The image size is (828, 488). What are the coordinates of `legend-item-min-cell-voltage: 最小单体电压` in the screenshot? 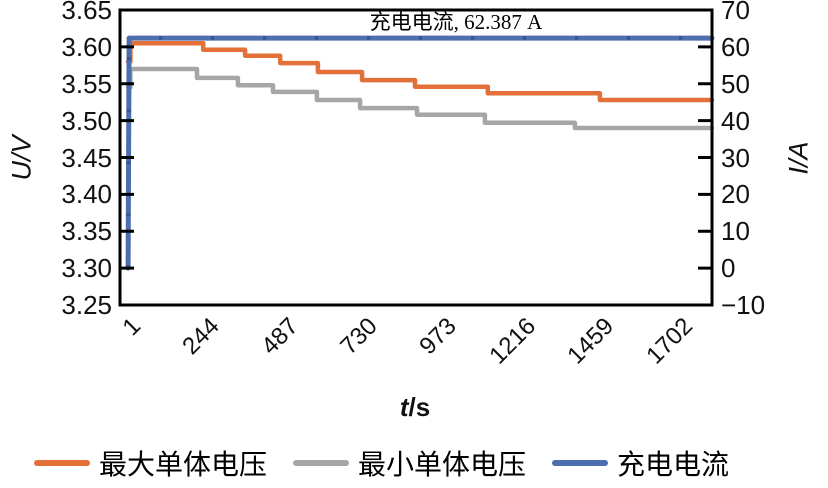 It's located at (409, 463).